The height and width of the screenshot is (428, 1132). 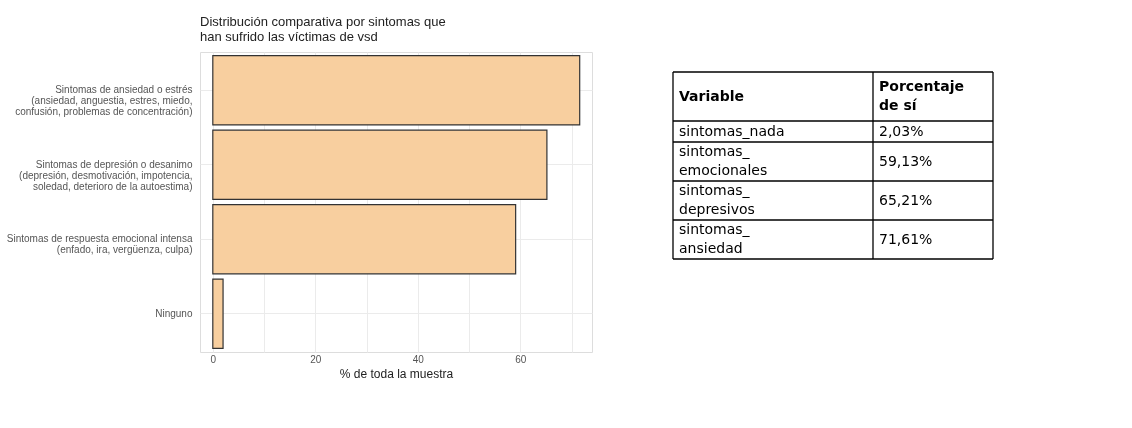 I want to click on text: 65,21%, so click(x=906, y=199).